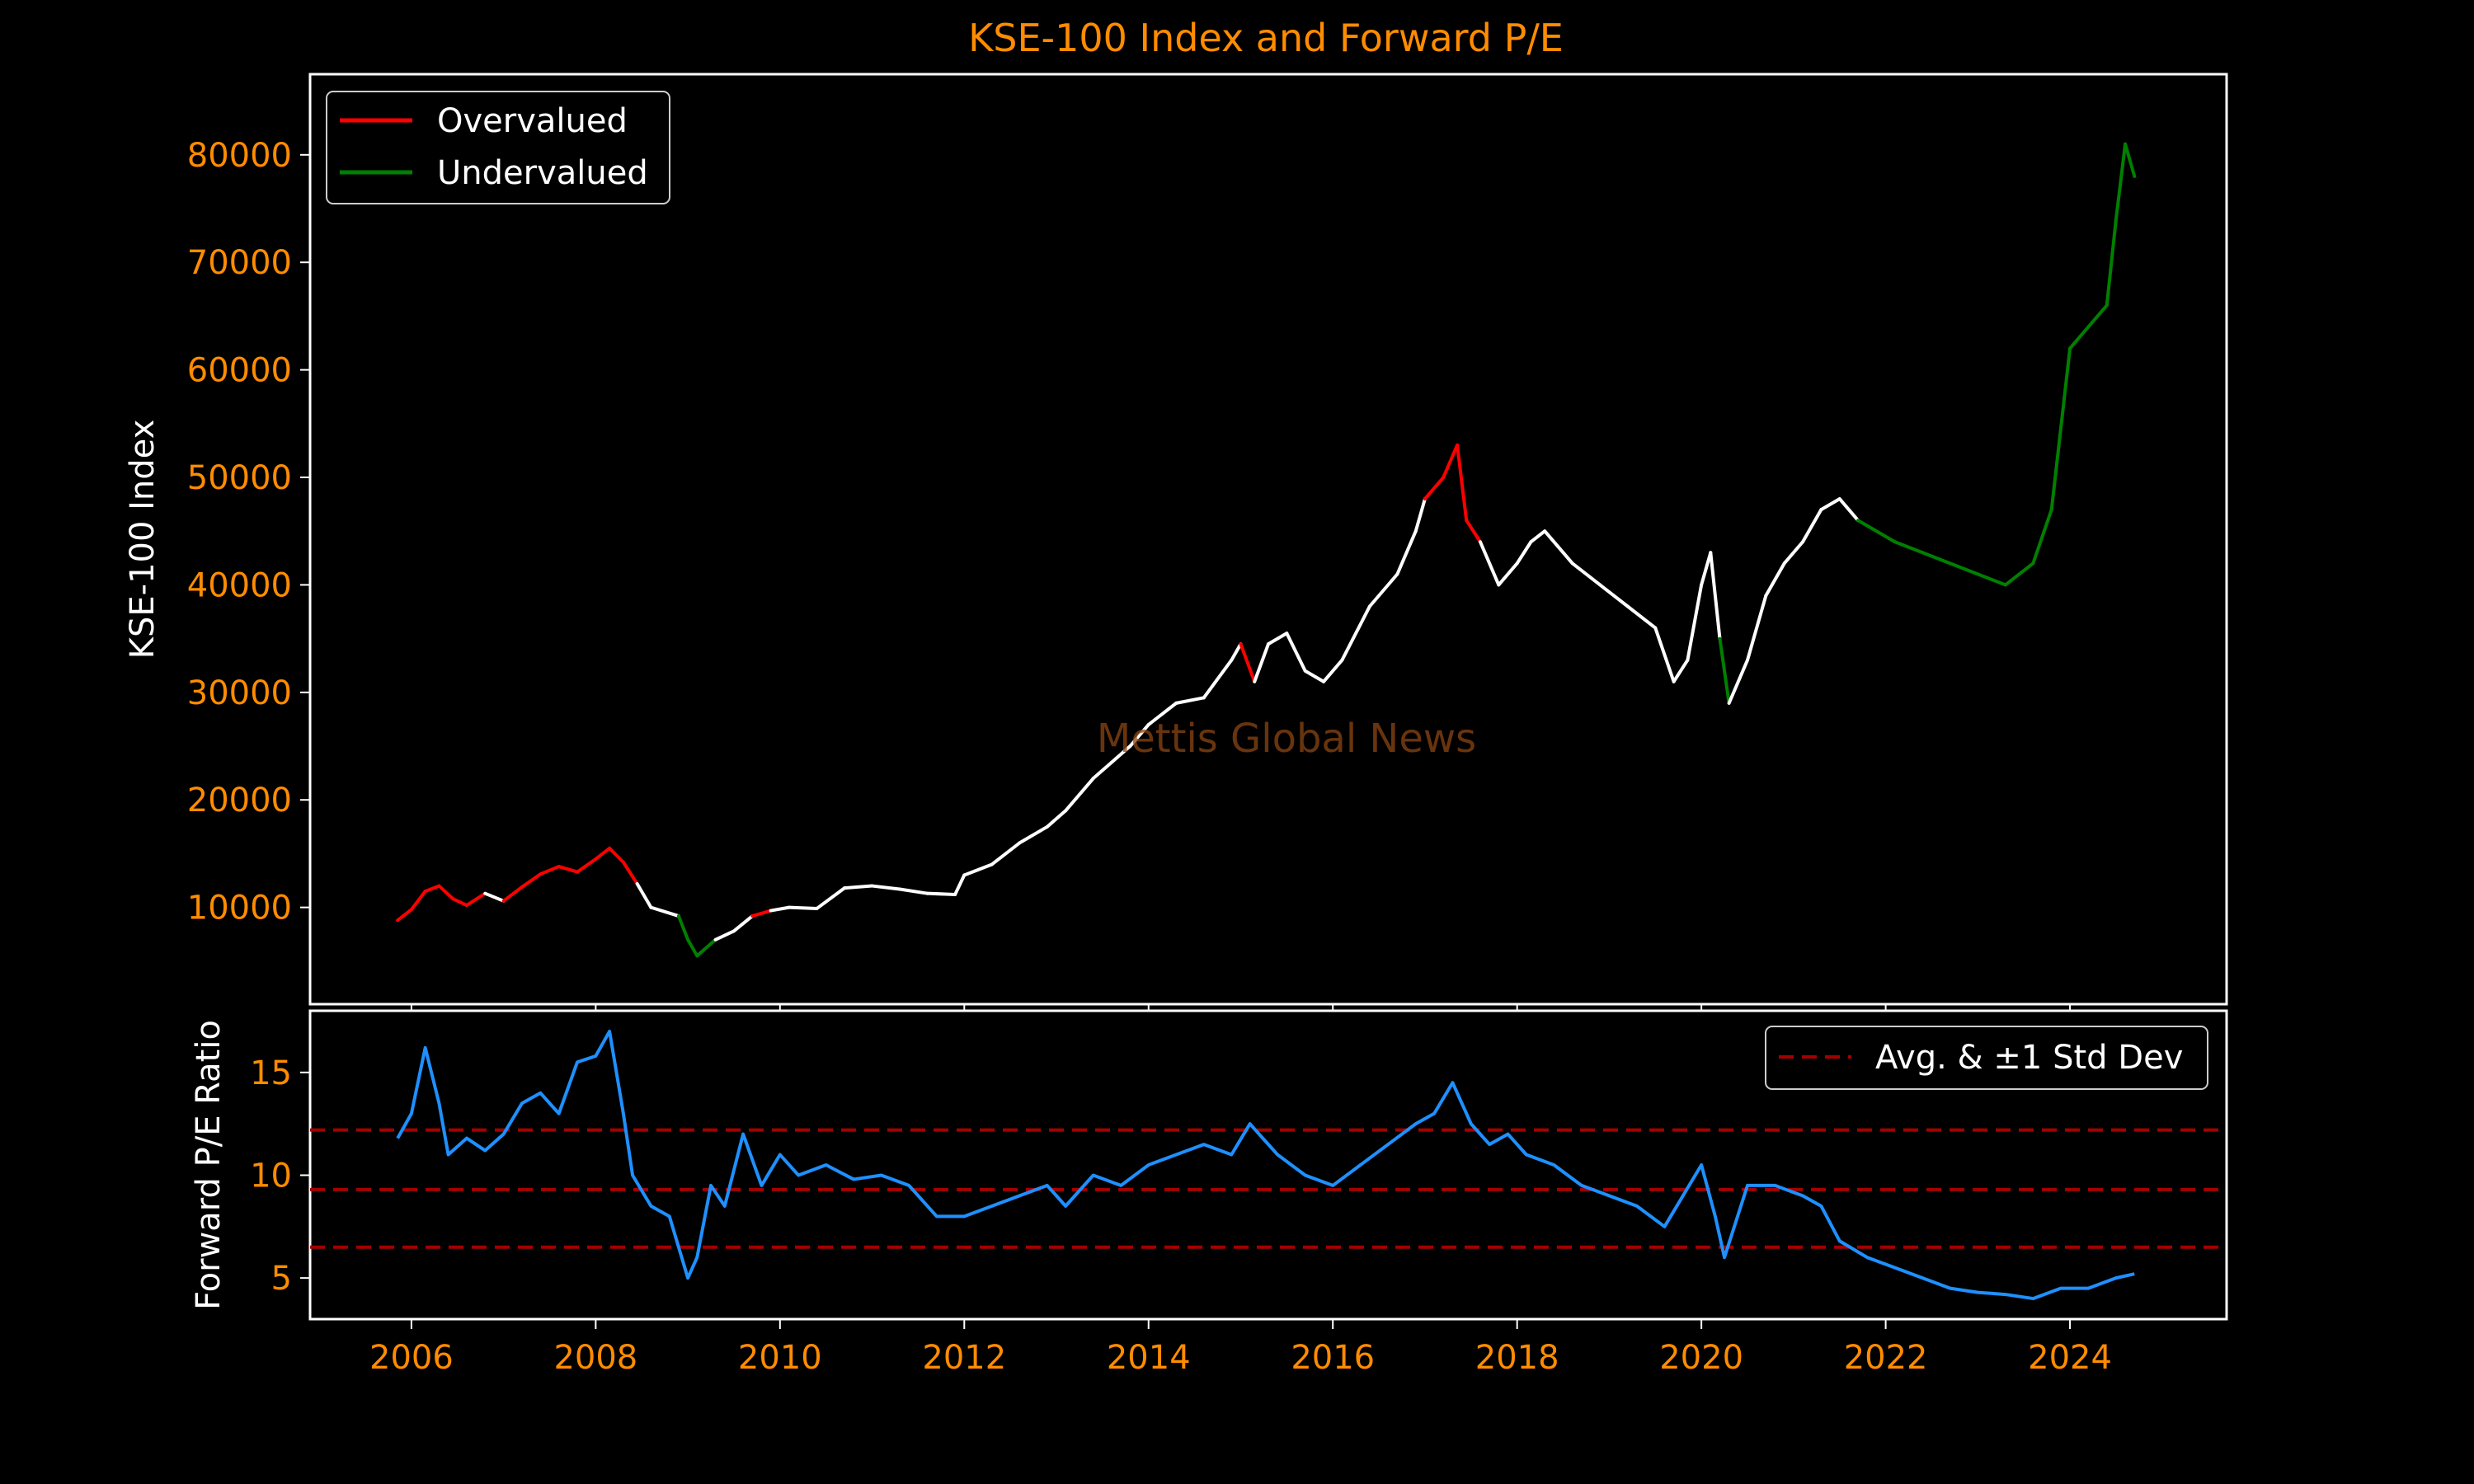  I want to click on pe-y-axis-label: Forward P/E Ratio, so click(209, 1165).